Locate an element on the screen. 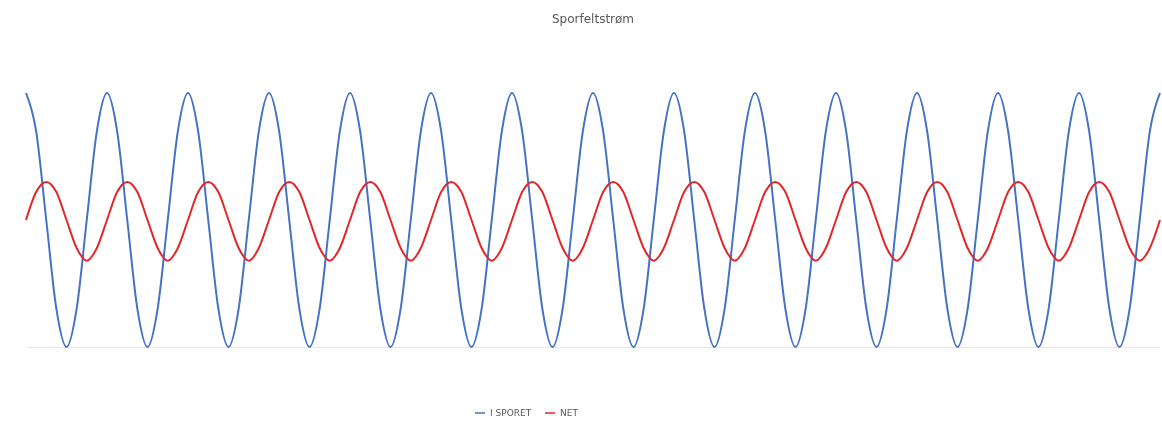 The width and height of the screenshot is (1162, 428). chart-title: Sporfeltstrøm is located at coordinates (593, 19).